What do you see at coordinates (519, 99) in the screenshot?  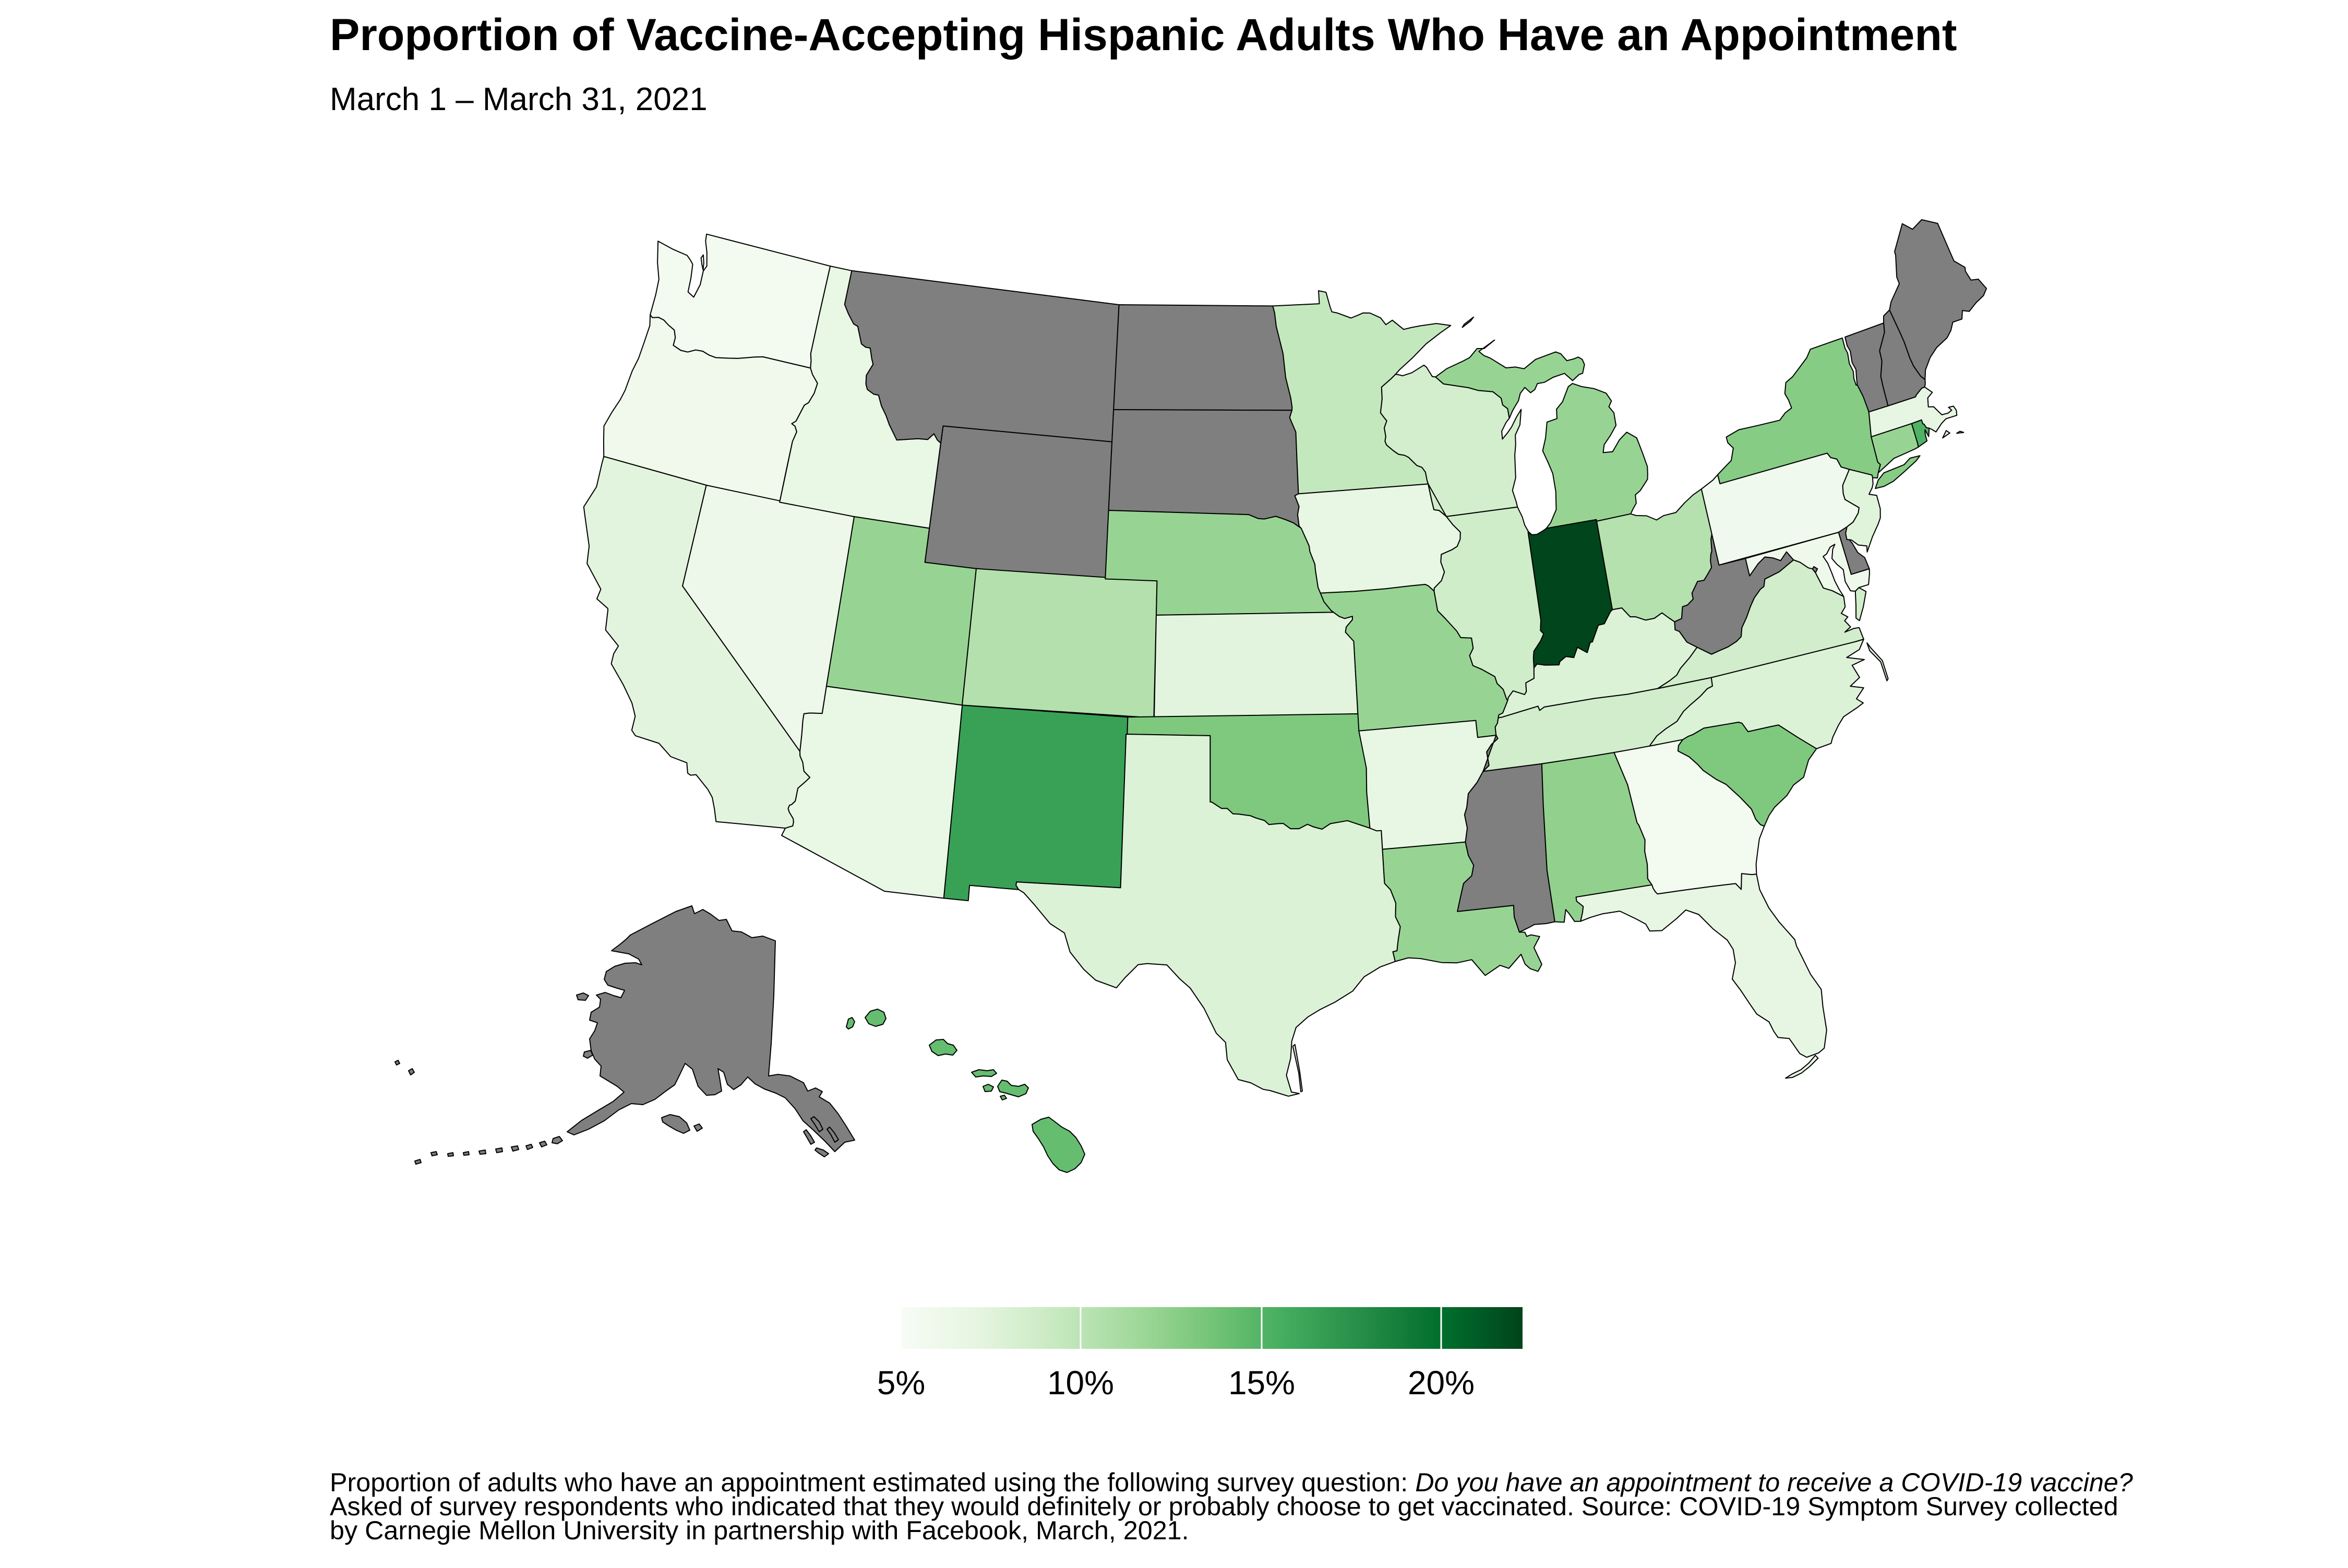 I see `svg-text: March 1 – March 31, 2021` at bounding box center [519, 99].